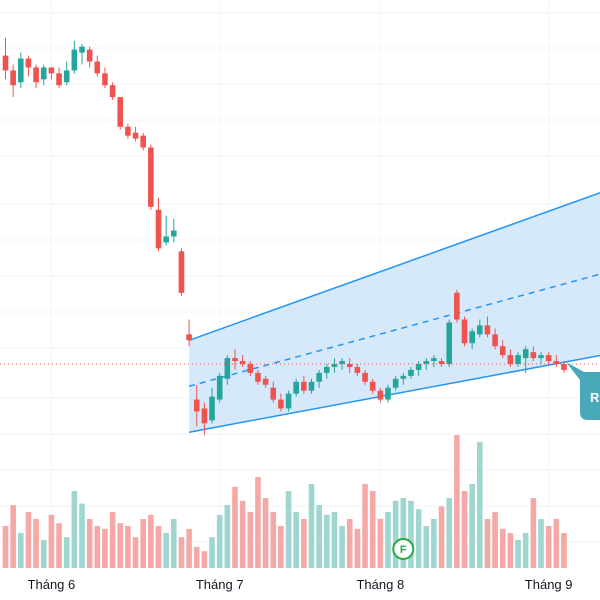  Describe the element at coordinates (394, 330) in the screenshot. I see `channel-median-line` at that location.